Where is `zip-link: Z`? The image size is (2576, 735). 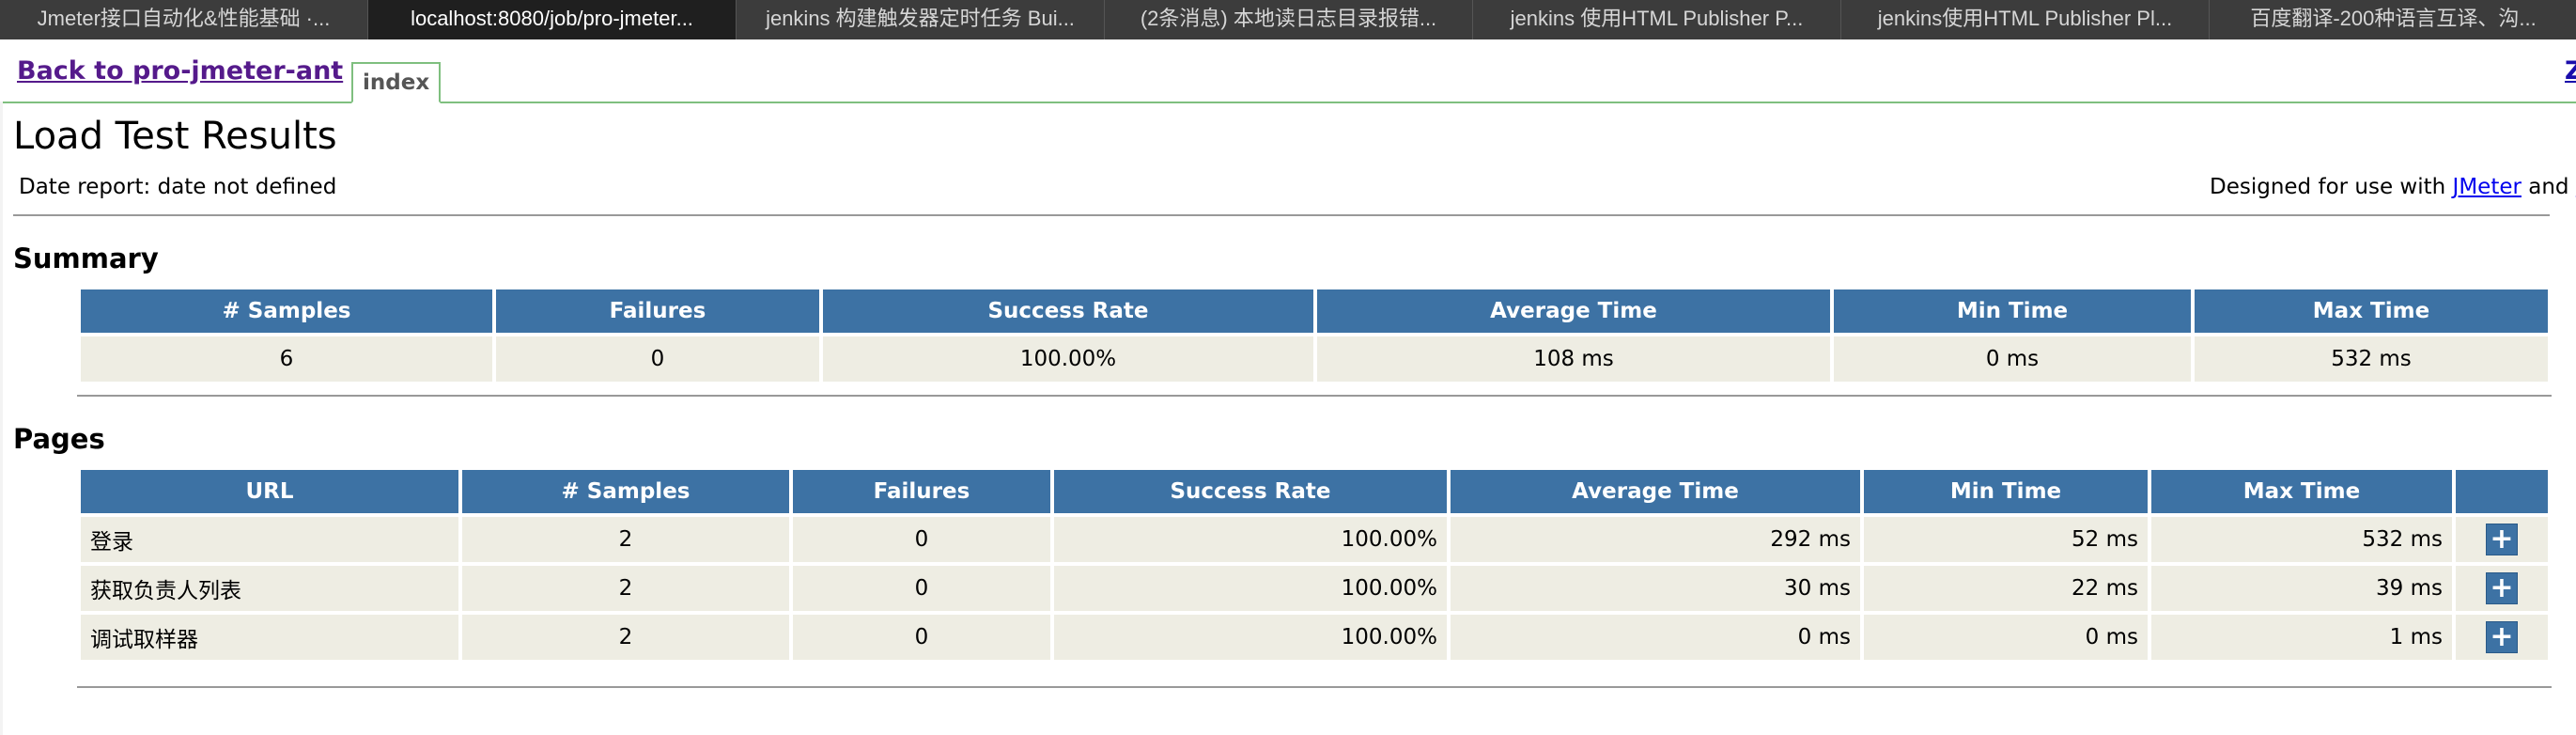 zip-link: Z is located at coordinates (2571, 71).